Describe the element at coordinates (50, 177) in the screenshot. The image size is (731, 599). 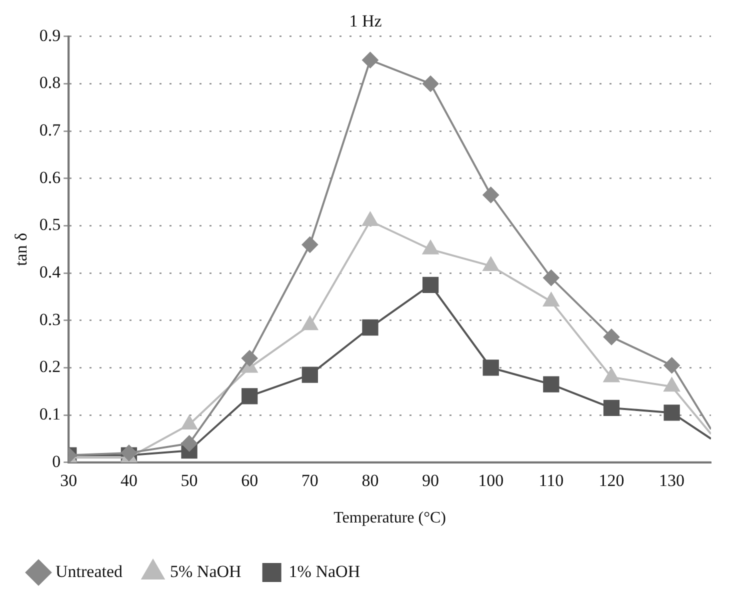
I see `y-tick-label: 0.6` at that location.